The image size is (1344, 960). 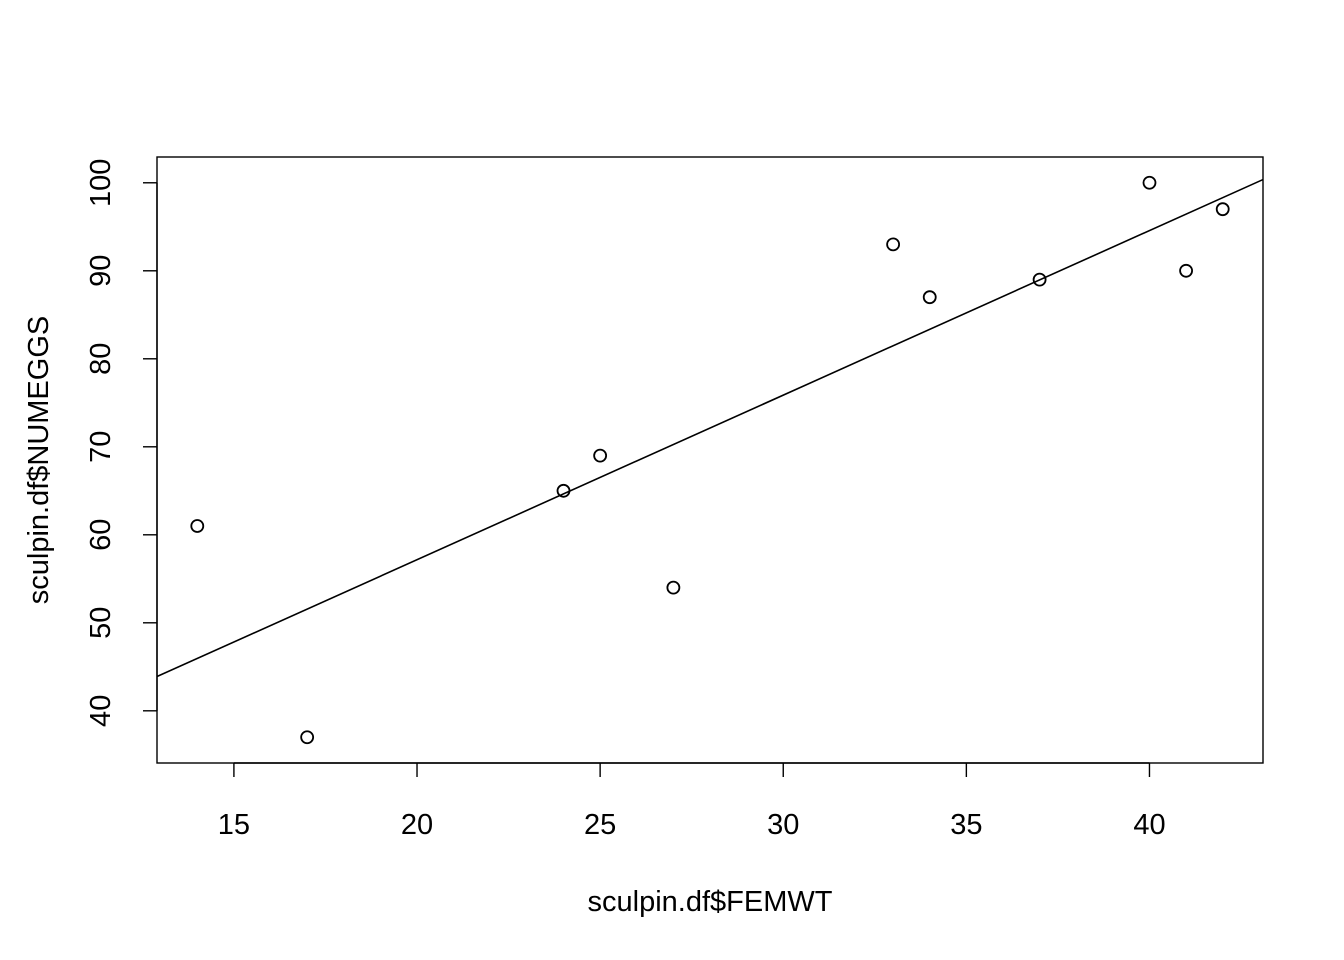 I want to click on y-axis: 40 50 60 70 80 90 100, so click(x=121, y=443).